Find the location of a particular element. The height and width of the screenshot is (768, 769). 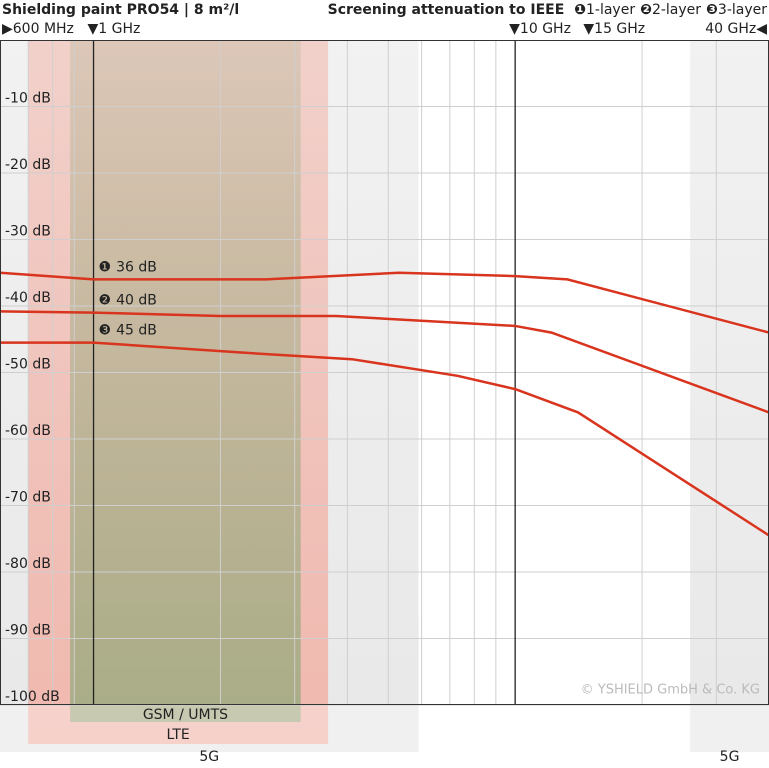

subtitle: Screening attenuation to IEEE is located at coordinates (446, 10).